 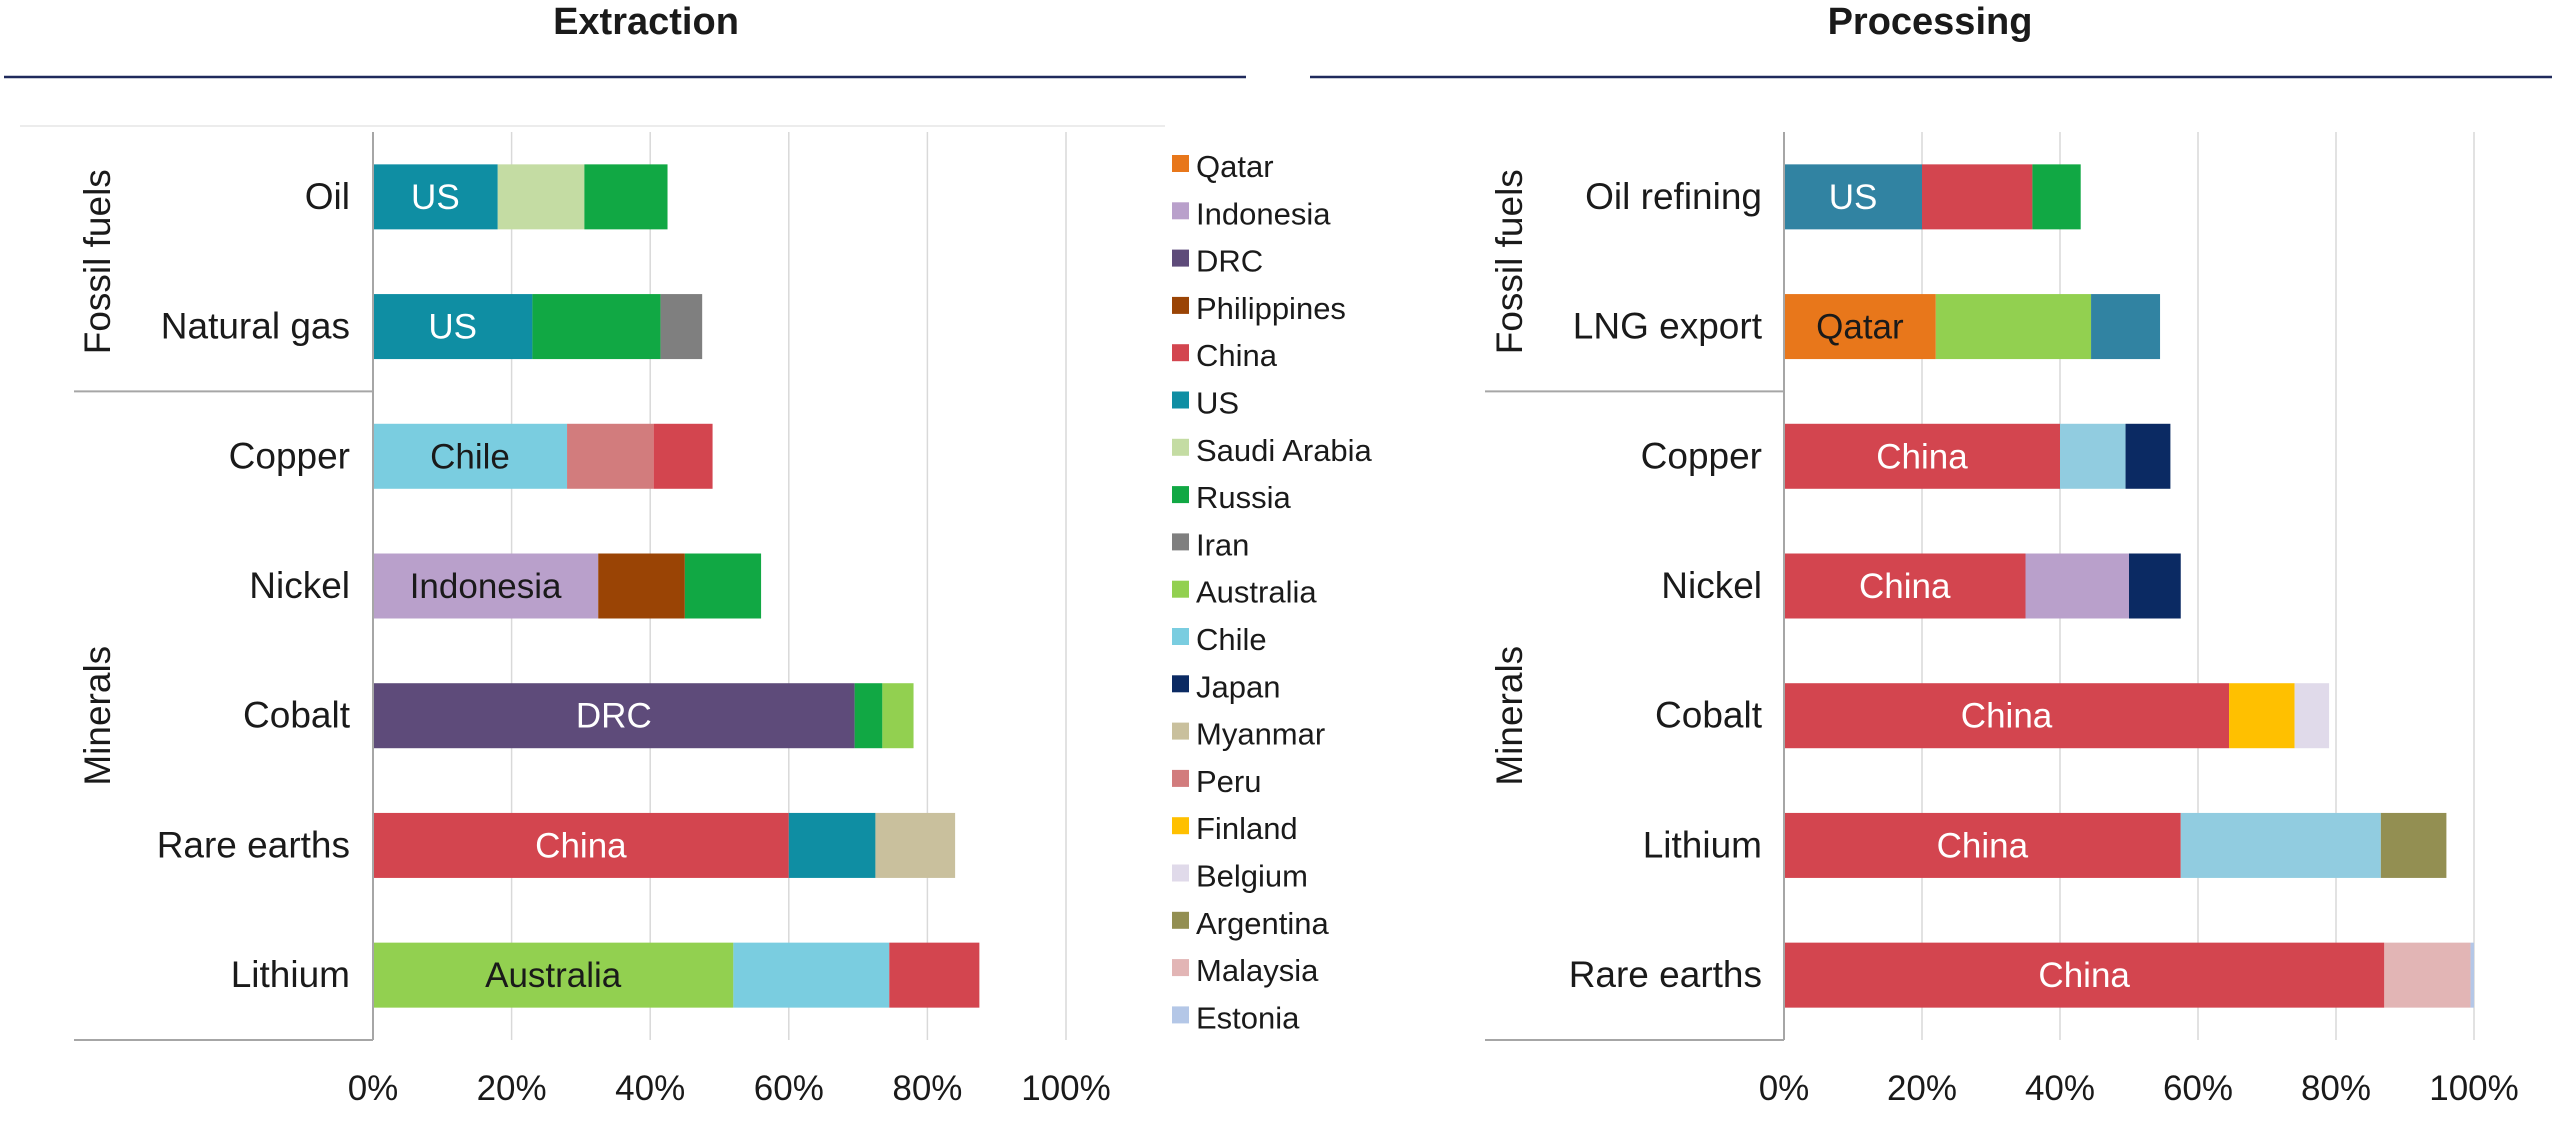 I want to click on processing-x-tick-label: 40%, so click(x=2060, y=1088).